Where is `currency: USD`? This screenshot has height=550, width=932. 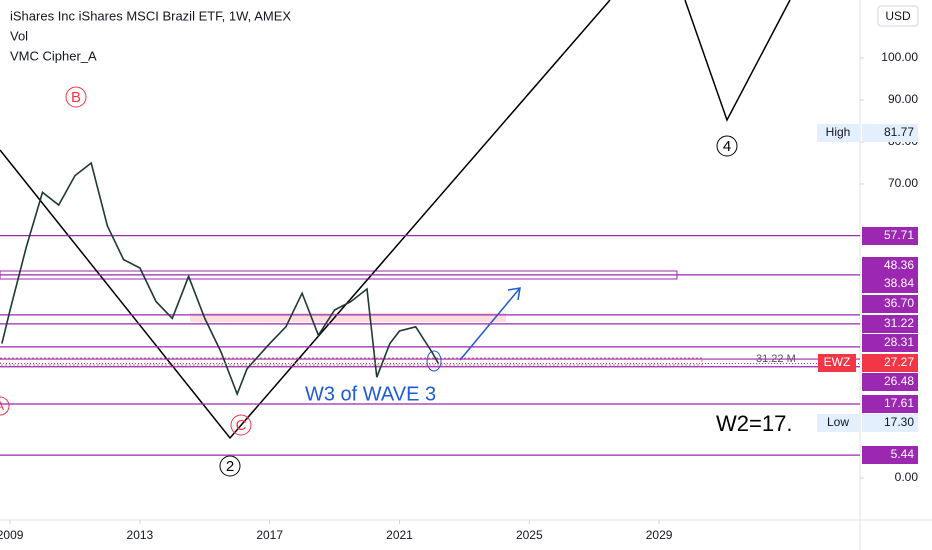 currency: USD is located at coordinates (898, 16).